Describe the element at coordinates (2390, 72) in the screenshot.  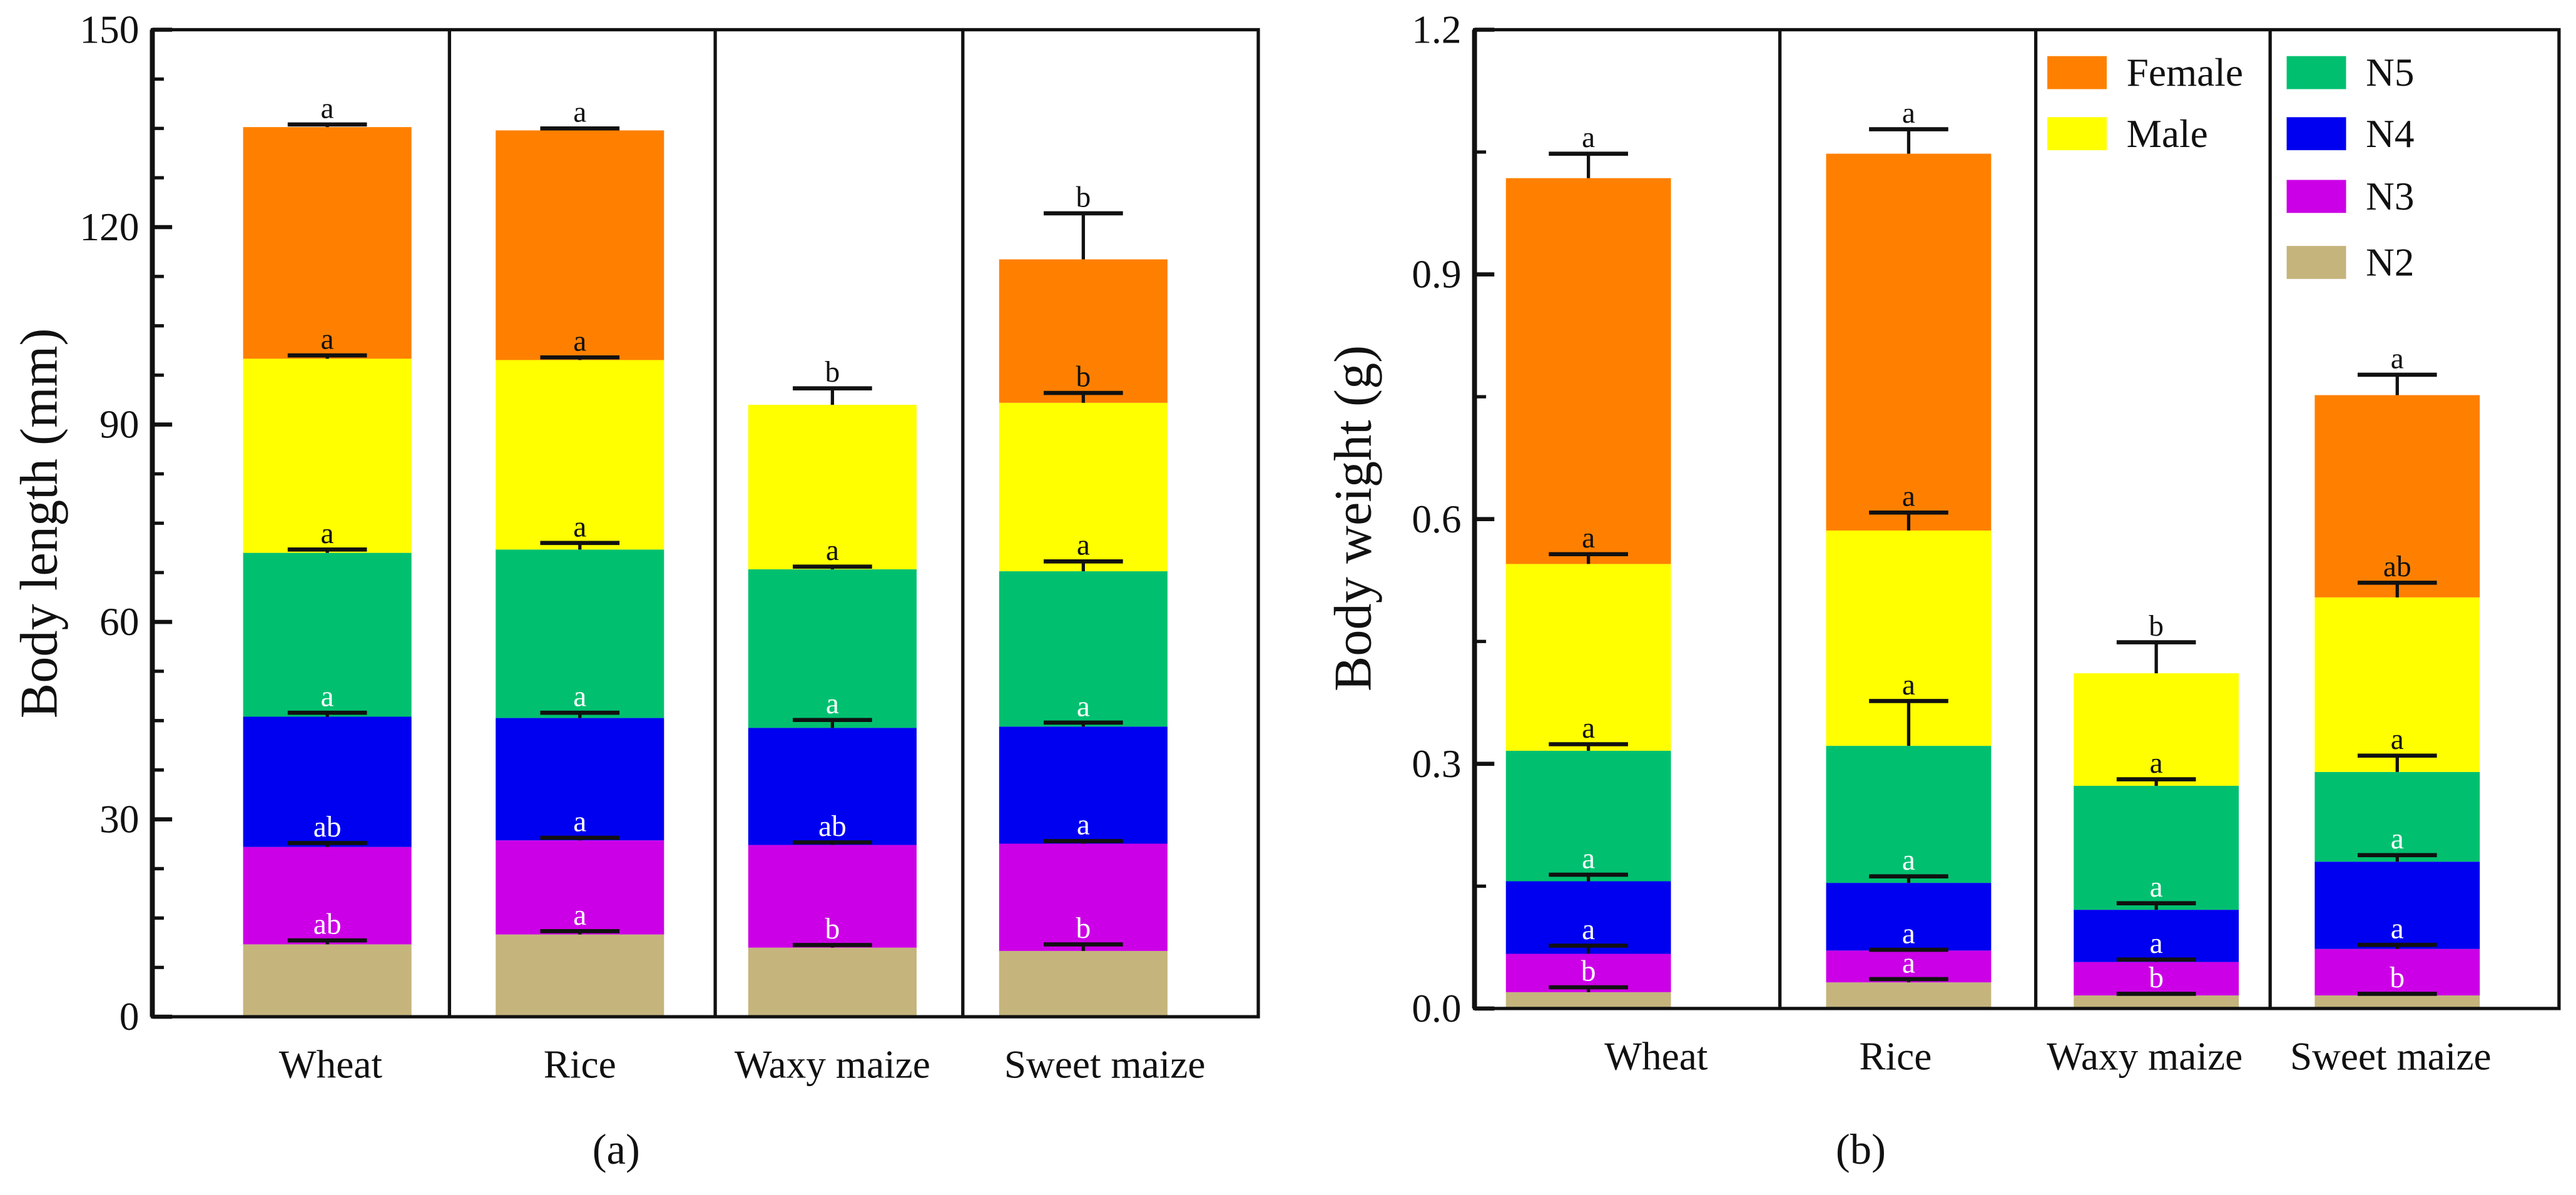
I see `legend-label-n5: N5` at that location.